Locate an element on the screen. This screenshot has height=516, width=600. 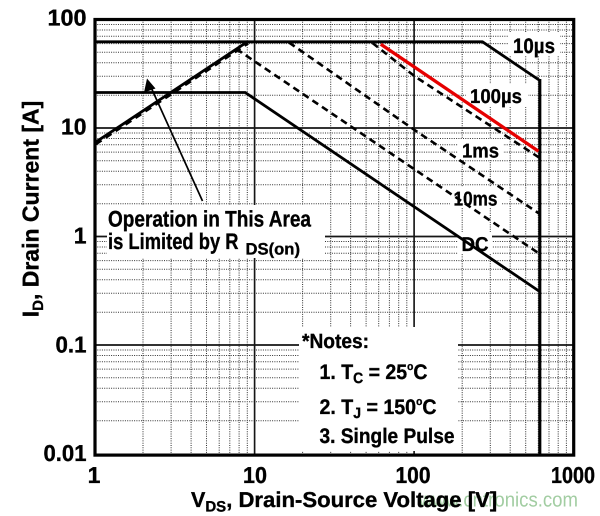
svg-text: www.cntronics.com is located at coordinates (498, 500).